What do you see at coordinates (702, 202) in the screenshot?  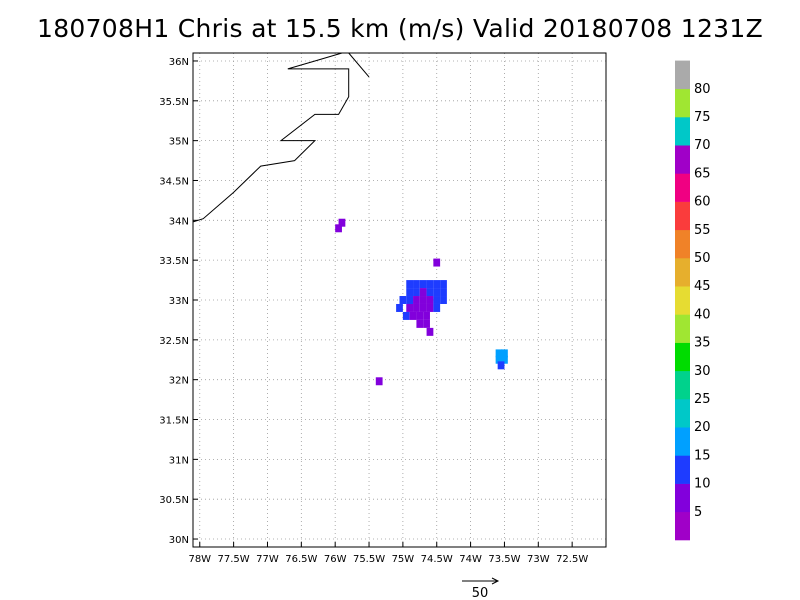 I see `colorbar-label: 60` at bounding box center [702, 202].